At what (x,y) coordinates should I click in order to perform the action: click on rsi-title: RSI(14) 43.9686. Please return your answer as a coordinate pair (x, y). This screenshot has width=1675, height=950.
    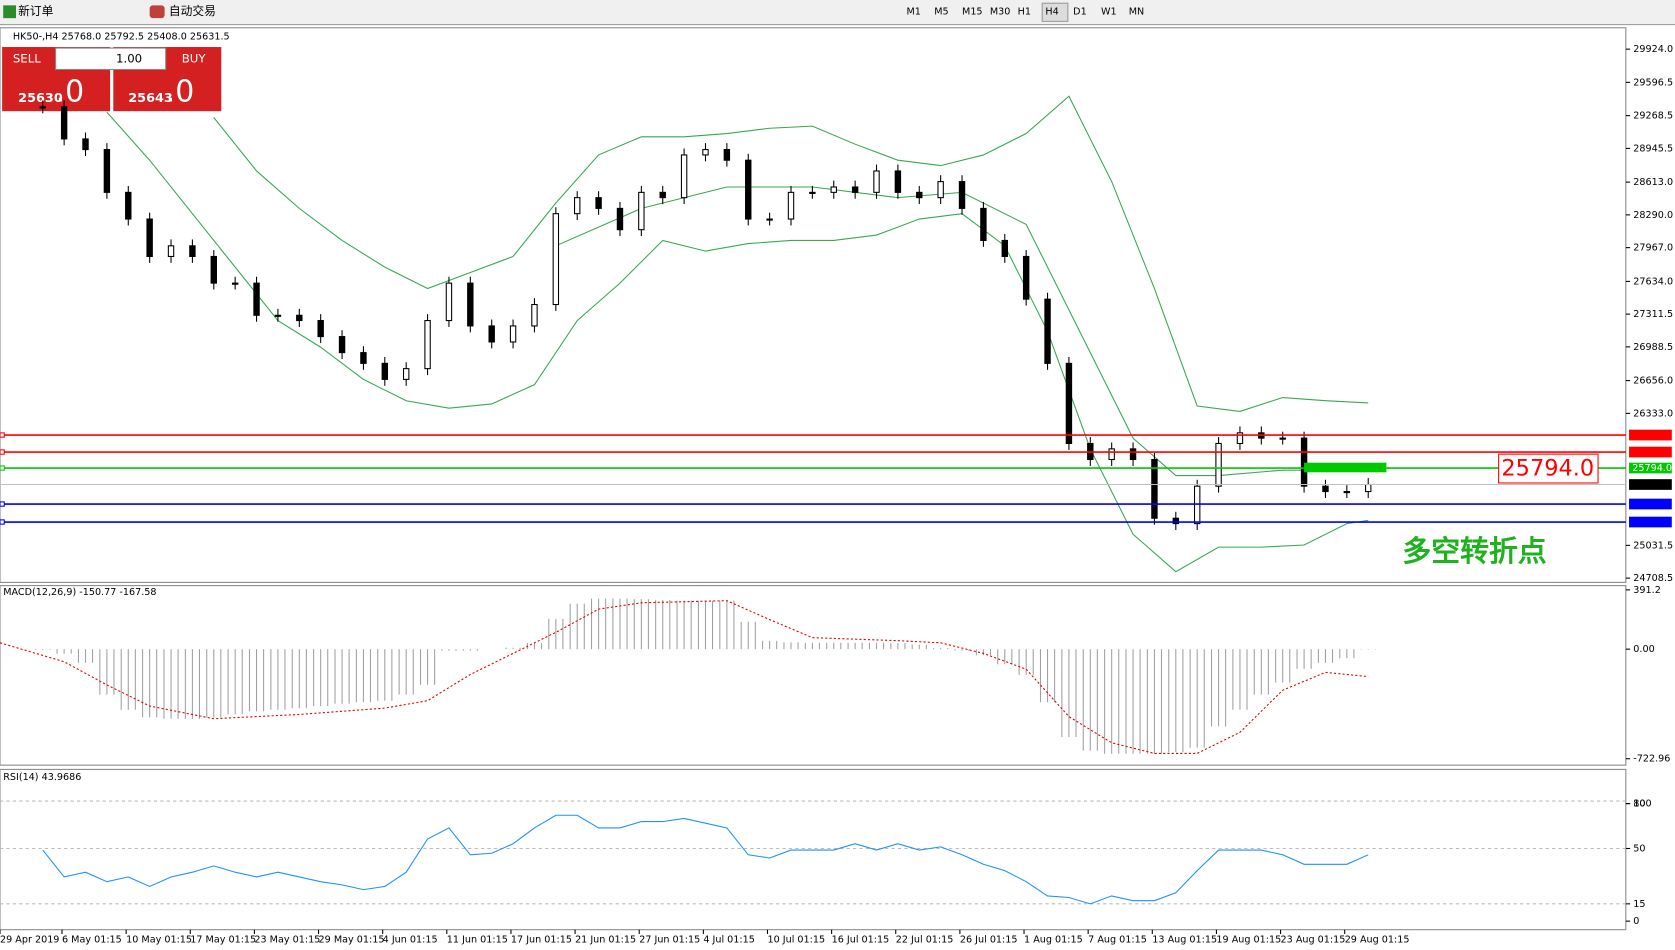
    Looking at the image, I should click on (42, 777).